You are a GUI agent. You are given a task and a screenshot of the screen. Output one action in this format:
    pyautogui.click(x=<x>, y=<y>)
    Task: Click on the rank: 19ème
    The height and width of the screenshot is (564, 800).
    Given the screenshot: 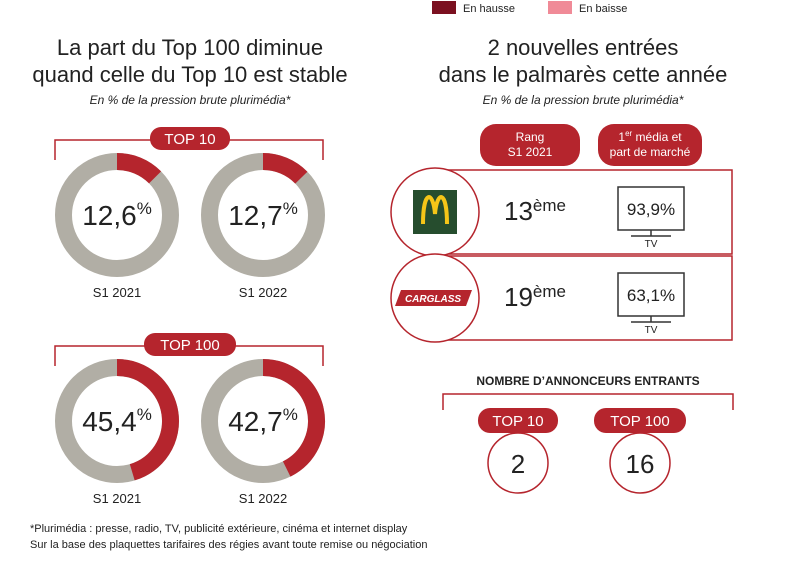 What is the action you would take?
    pyautogui.click(x=535, y=297)
    